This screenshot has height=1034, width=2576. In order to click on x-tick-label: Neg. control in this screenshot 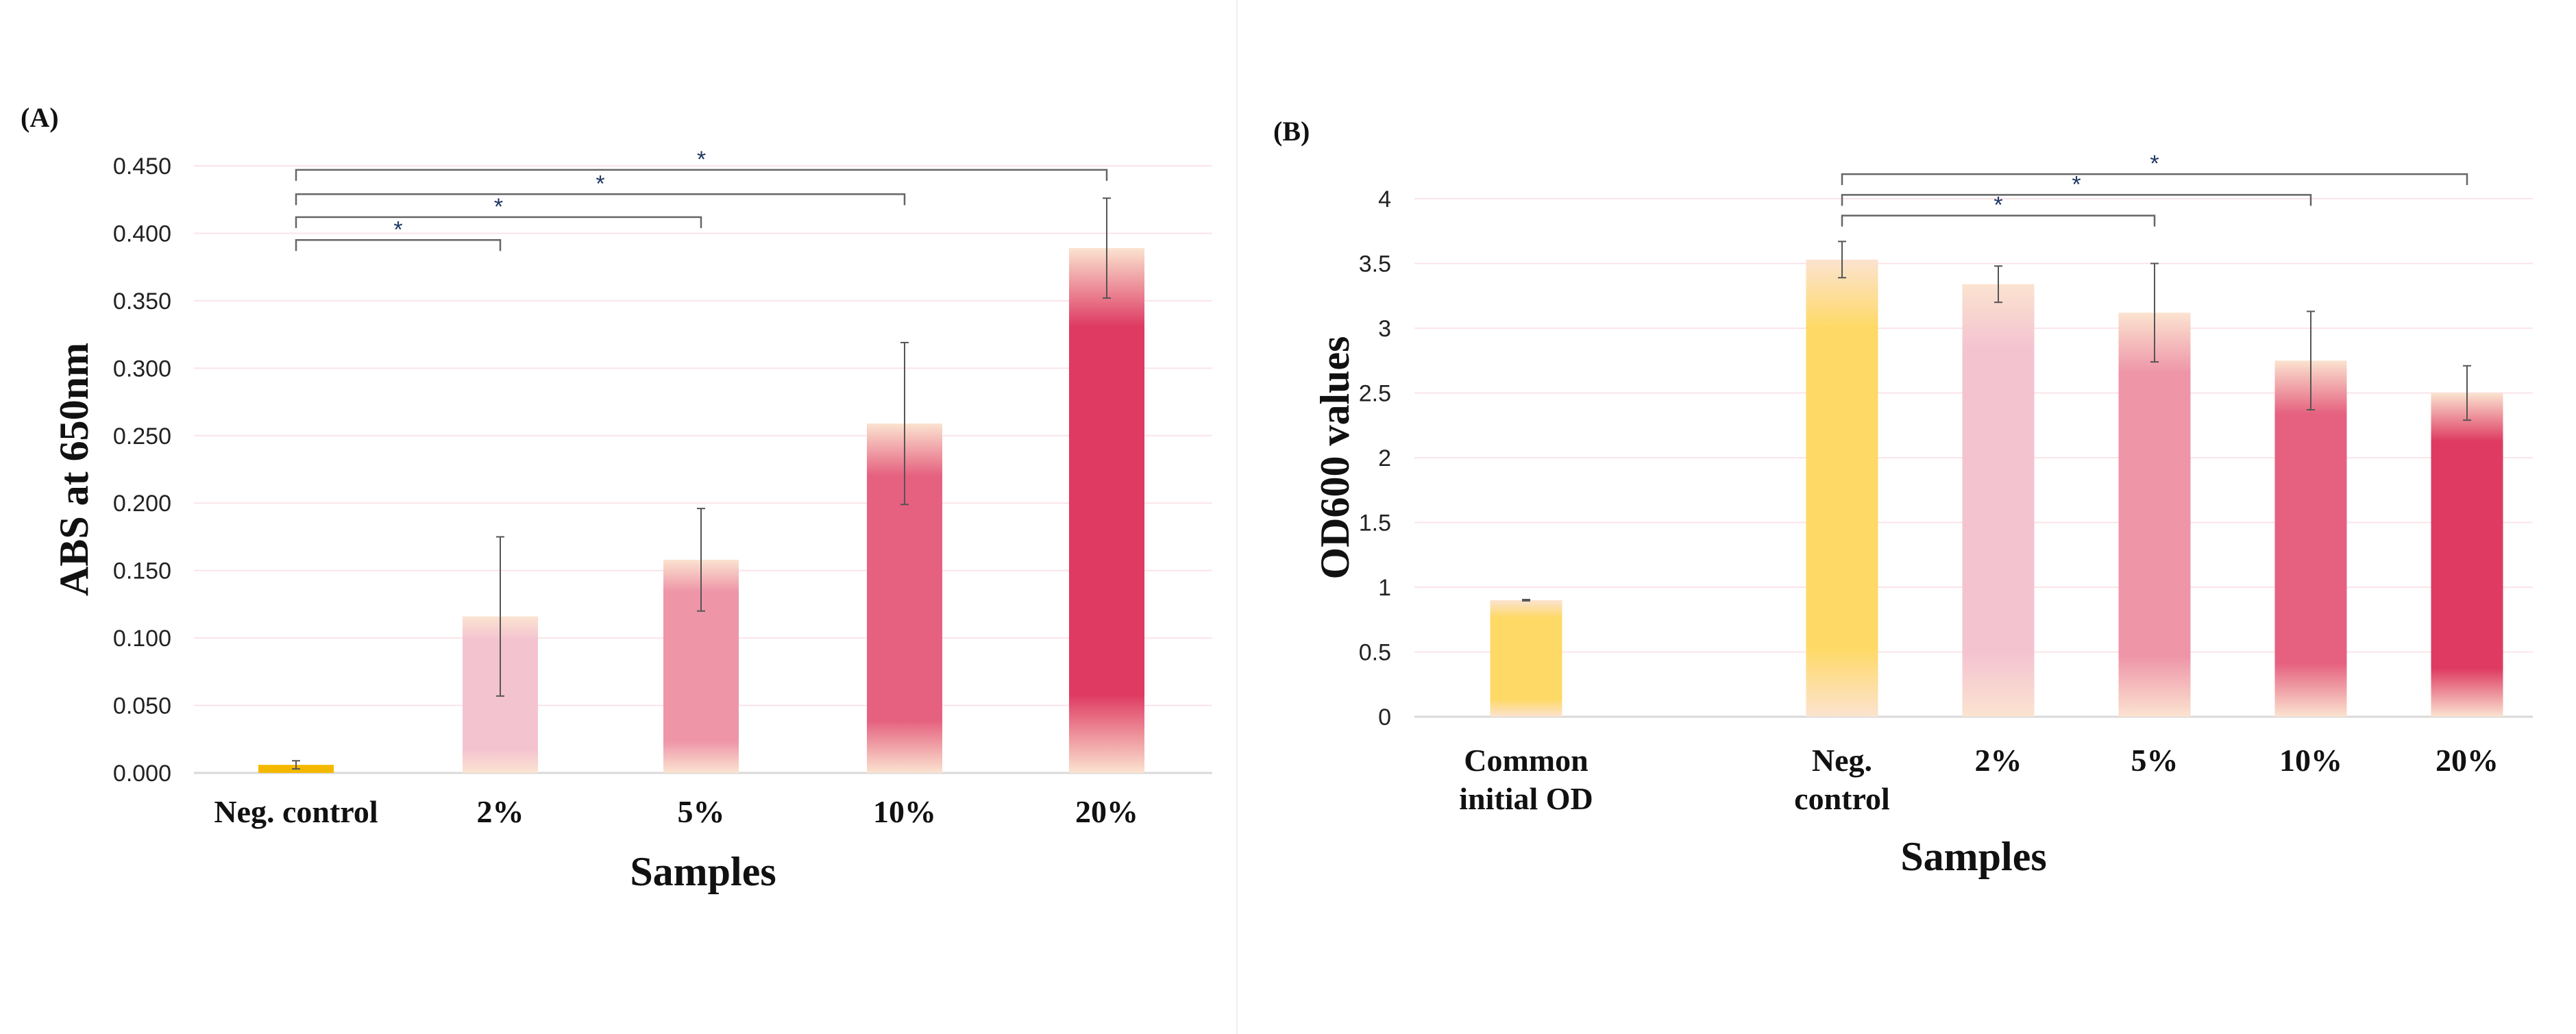, I will do `click(296, 811)`.